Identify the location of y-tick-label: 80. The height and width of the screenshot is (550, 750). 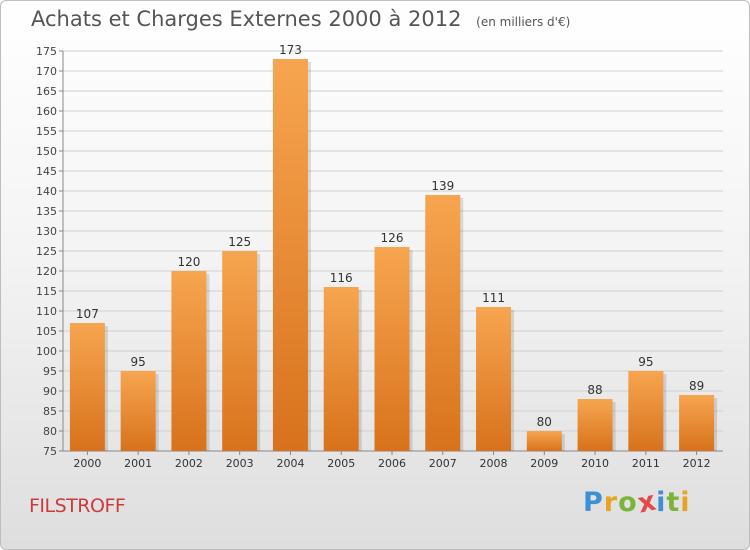
(50, 431).